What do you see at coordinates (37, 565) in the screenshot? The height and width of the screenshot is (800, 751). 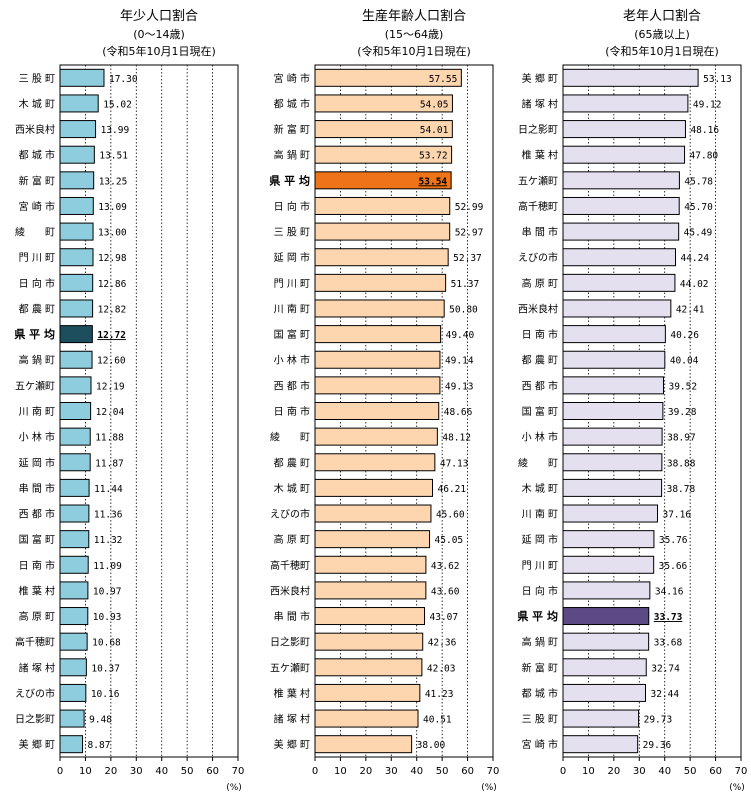 I see `category-label: 日 南 市` at bounding box center [37, 565].